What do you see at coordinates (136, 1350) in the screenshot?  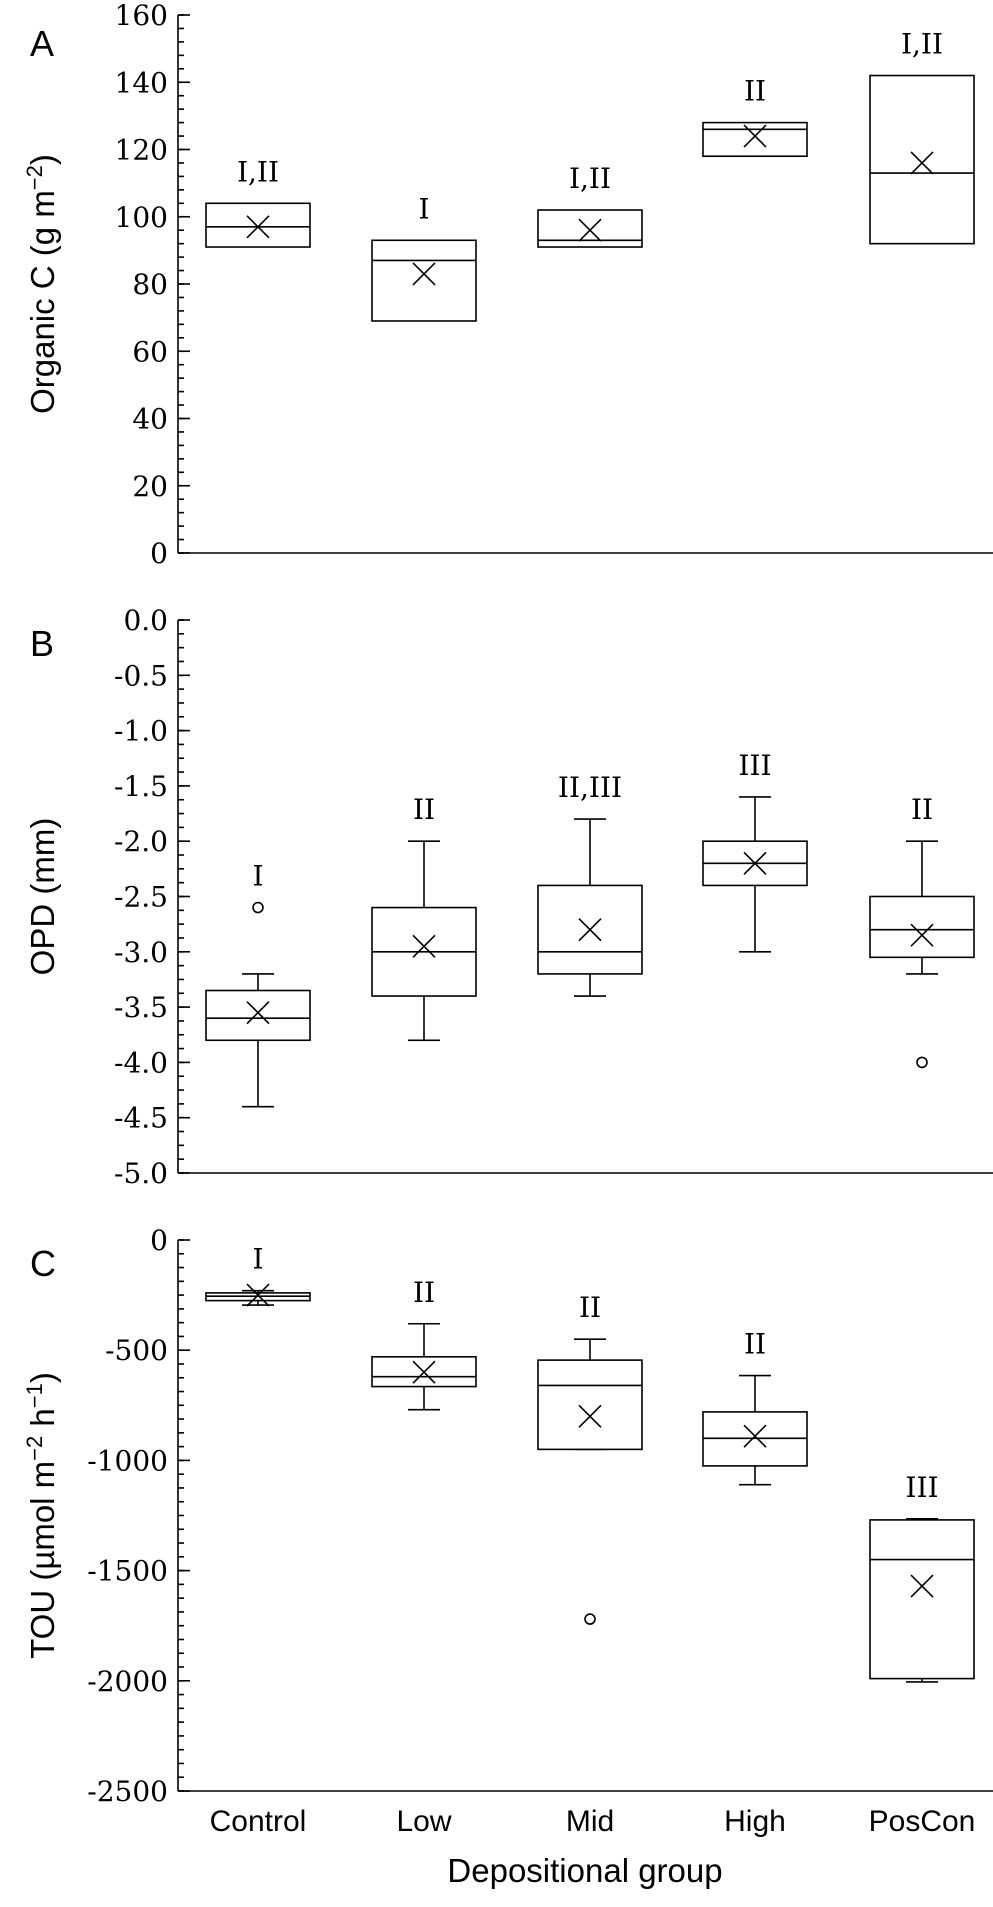 I see `y-tick-label: -500` at bounding box center [136, 1350].